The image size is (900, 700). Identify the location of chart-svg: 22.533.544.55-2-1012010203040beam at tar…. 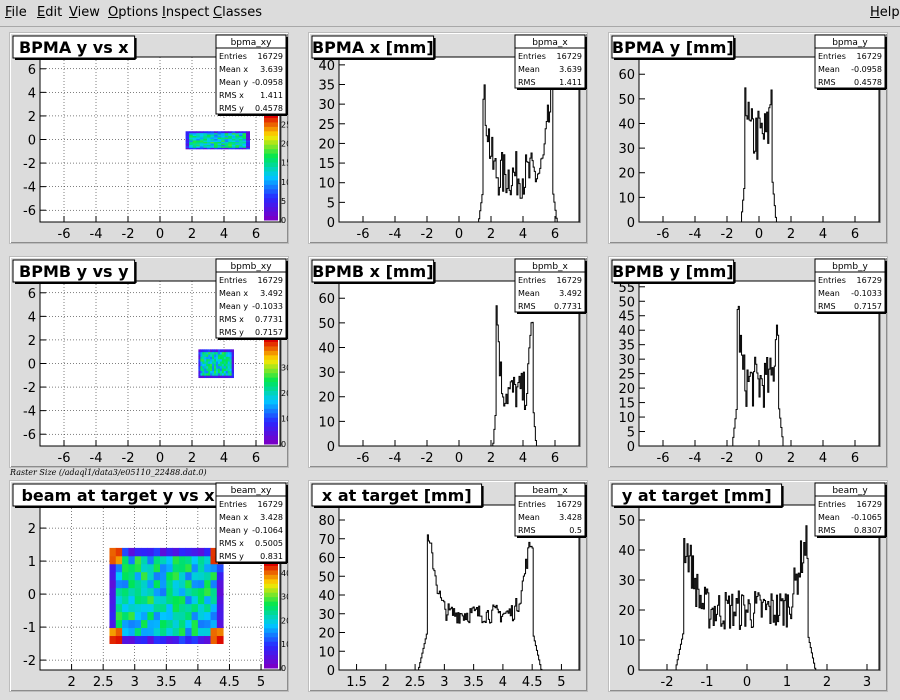
(150, 586).